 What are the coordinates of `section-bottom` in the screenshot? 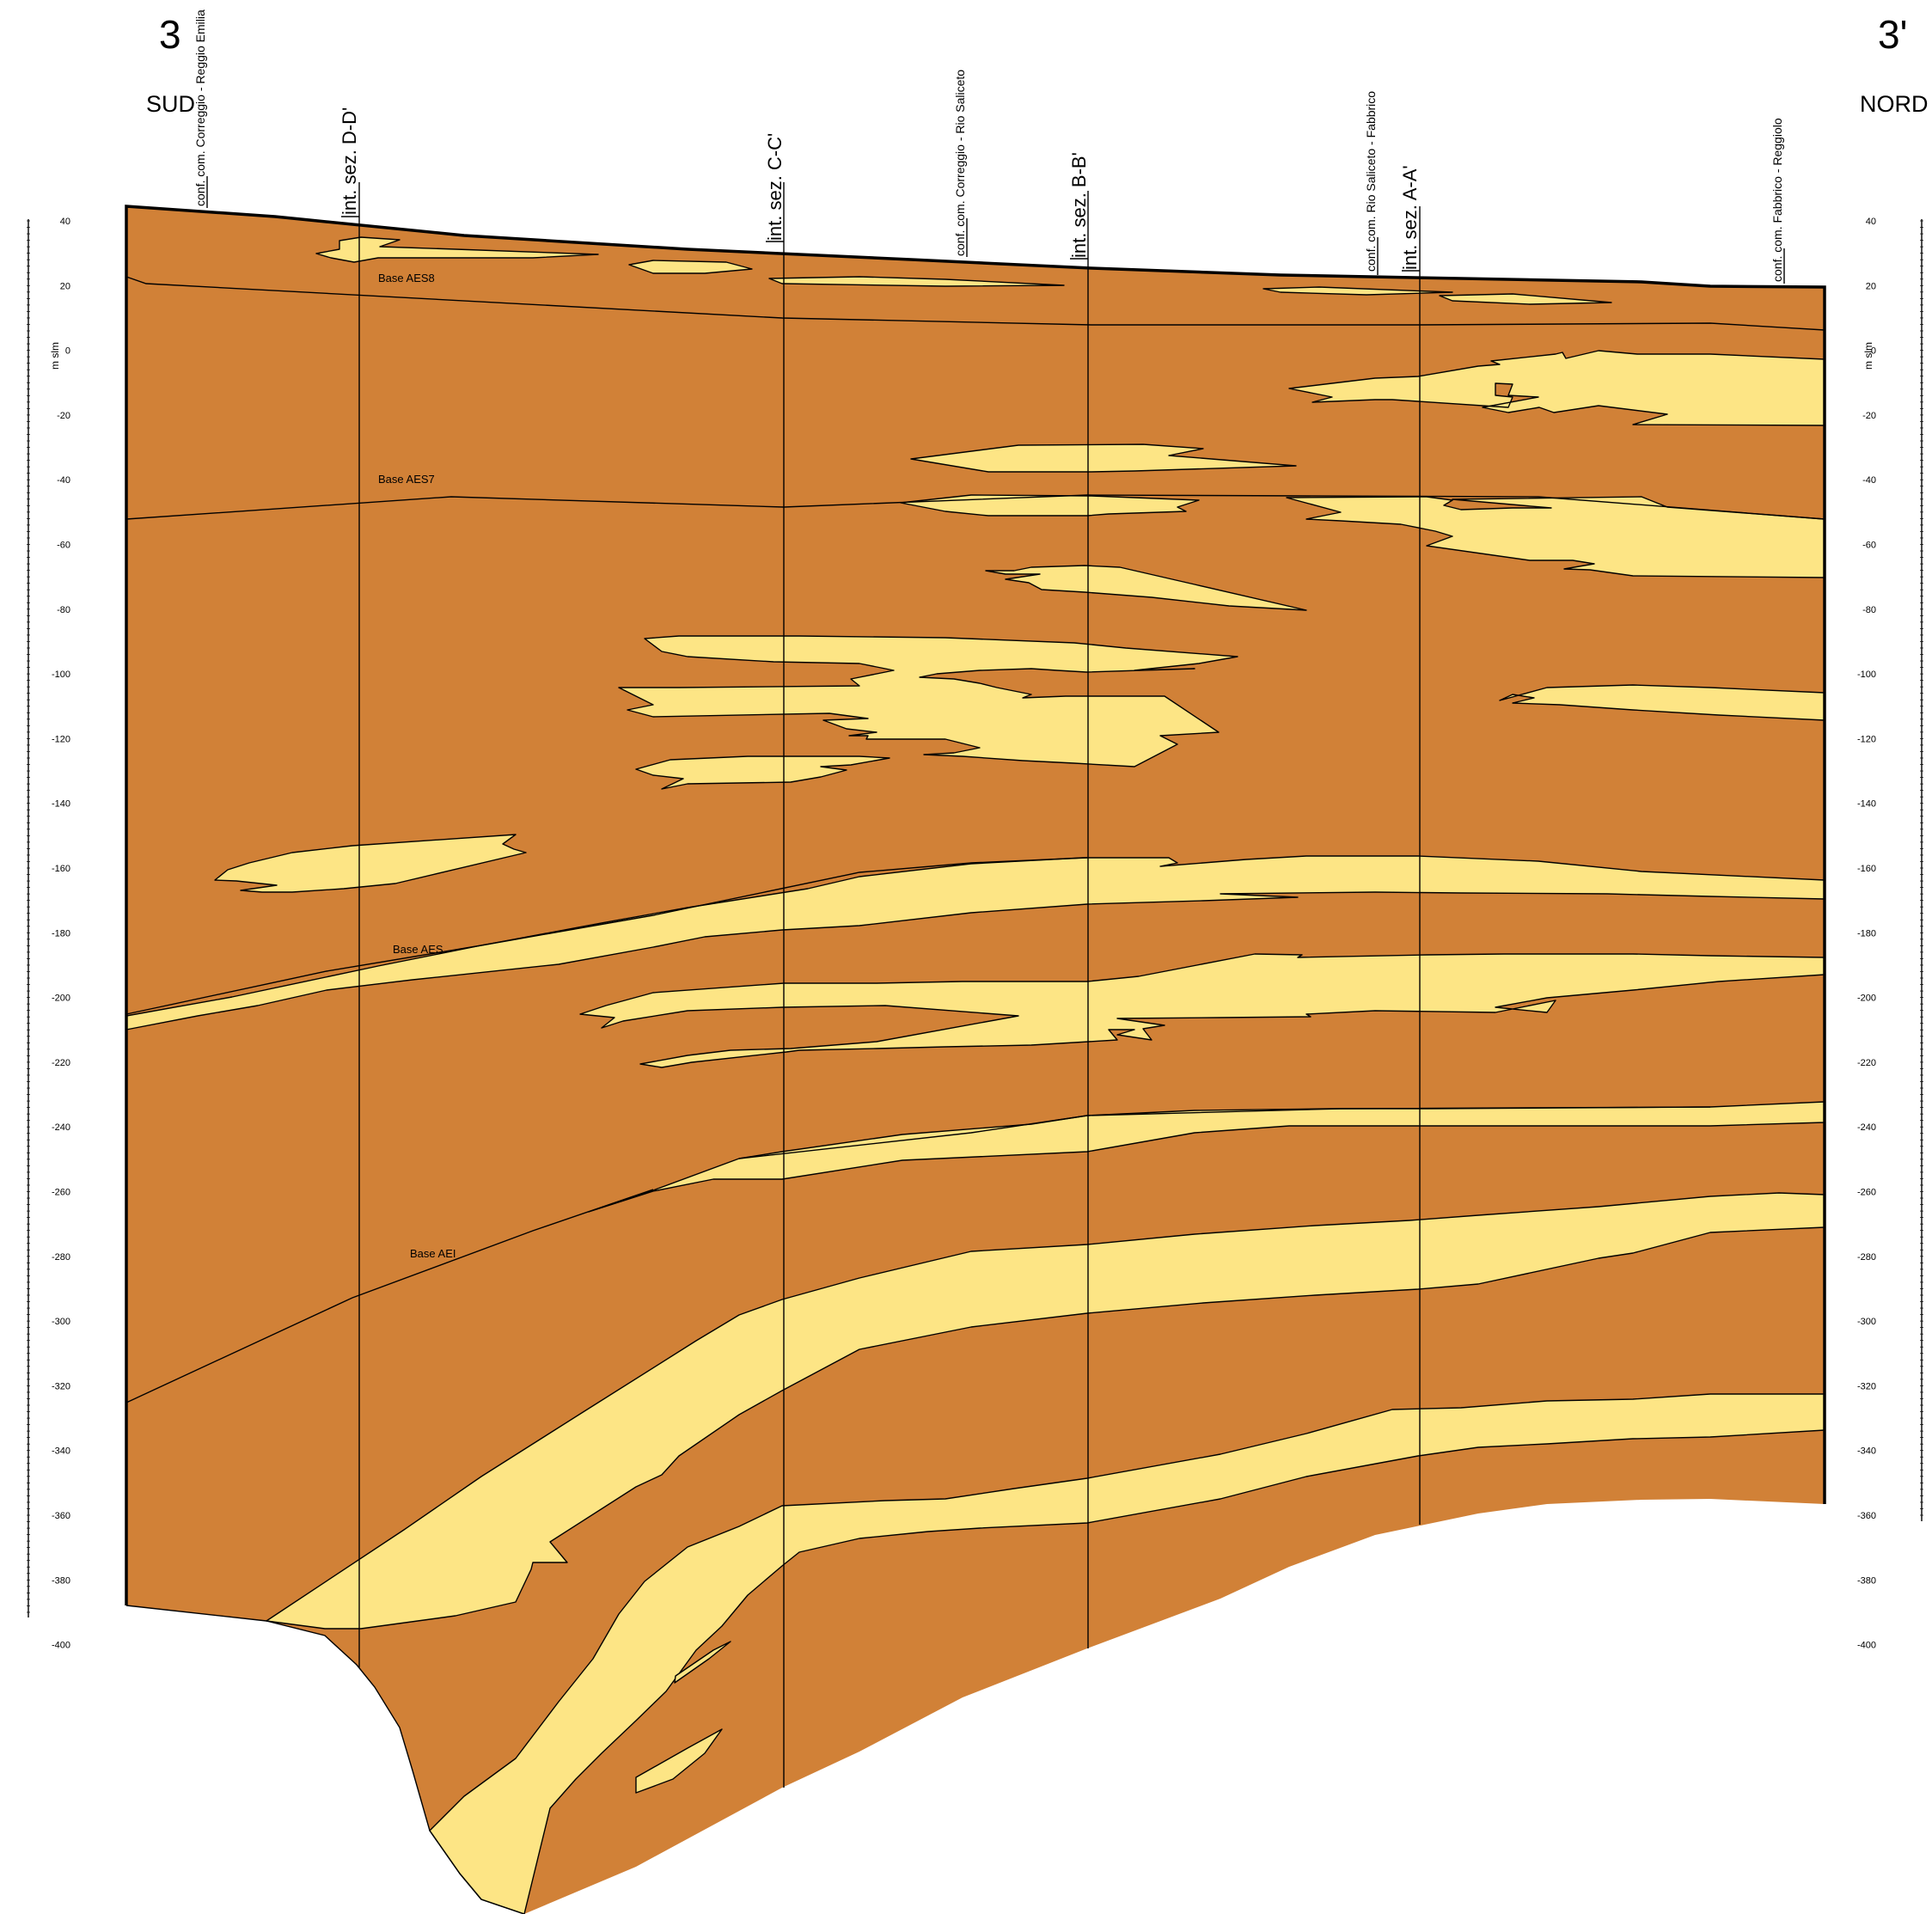 It's located at (325, 1759).